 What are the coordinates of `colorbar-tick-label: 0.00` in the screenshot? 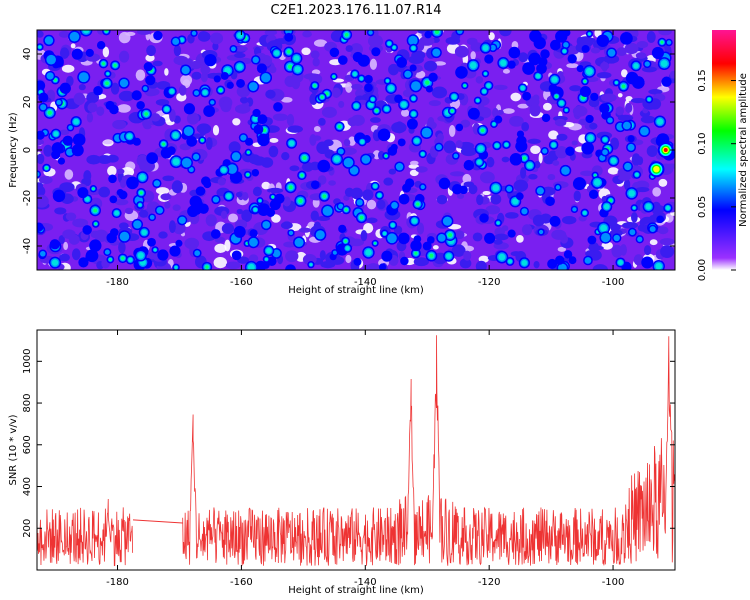 It's located at (702, 270).